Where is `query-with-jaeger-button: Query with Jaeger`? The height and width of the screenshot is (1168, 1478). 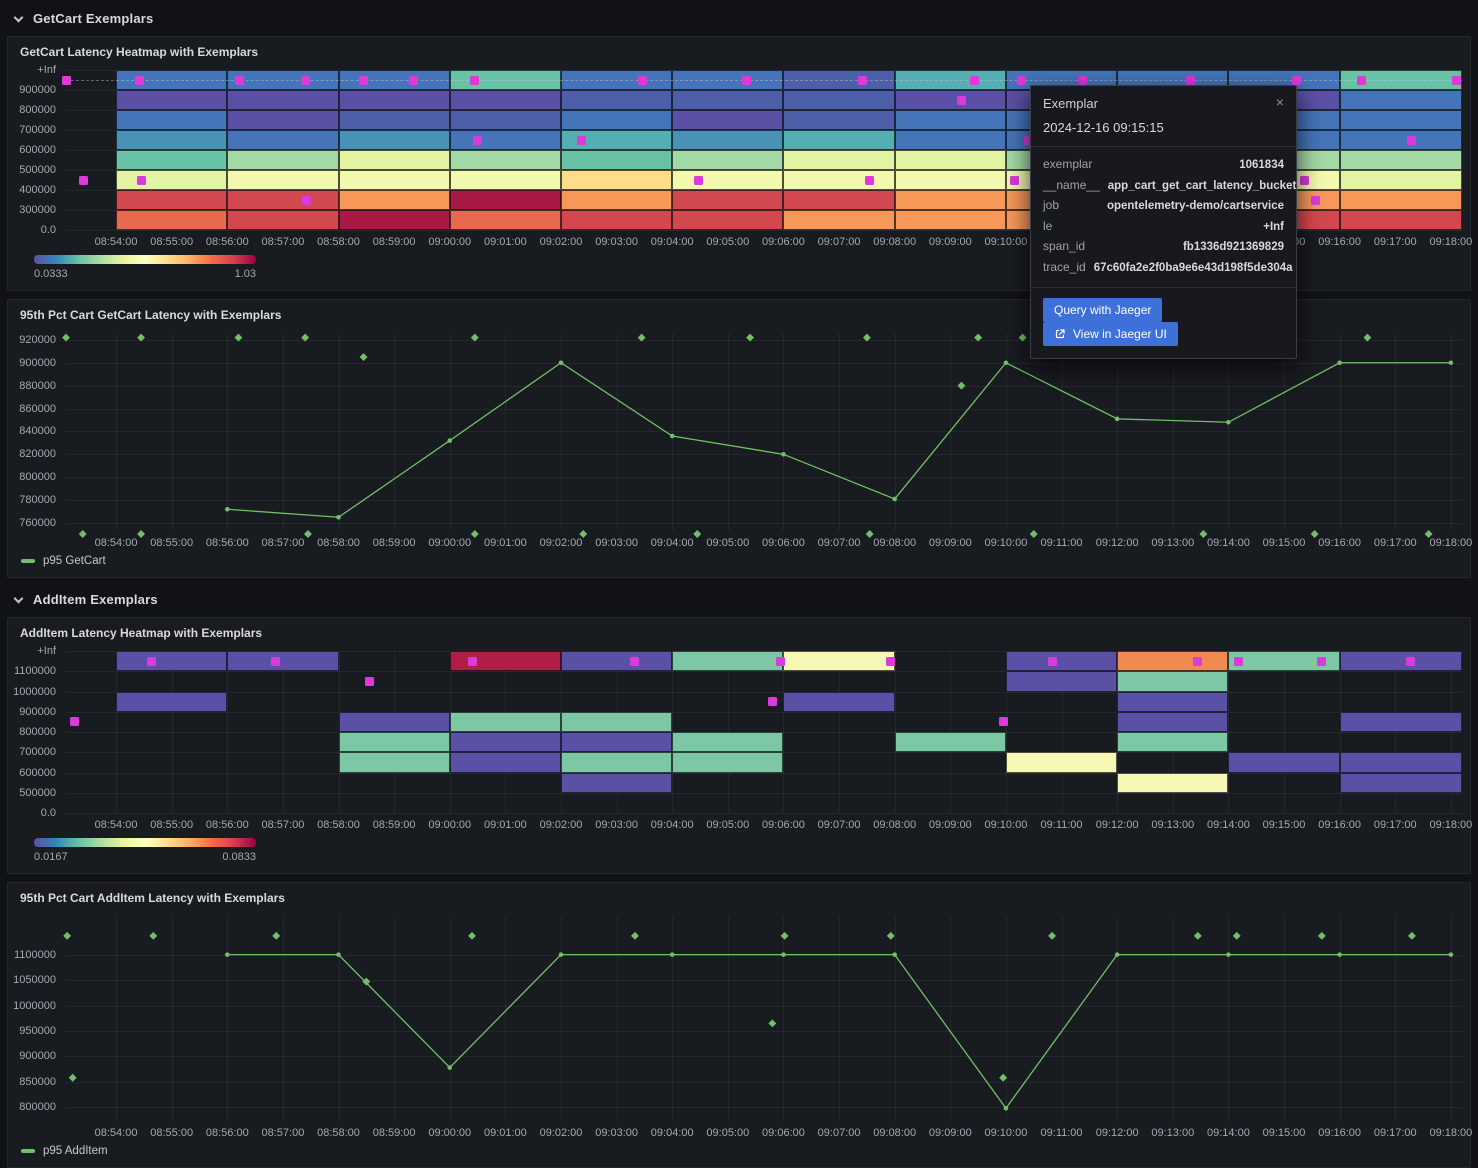
query-with-jaeger-button: Query with Jaeger is located at coordinates (1103, 310).